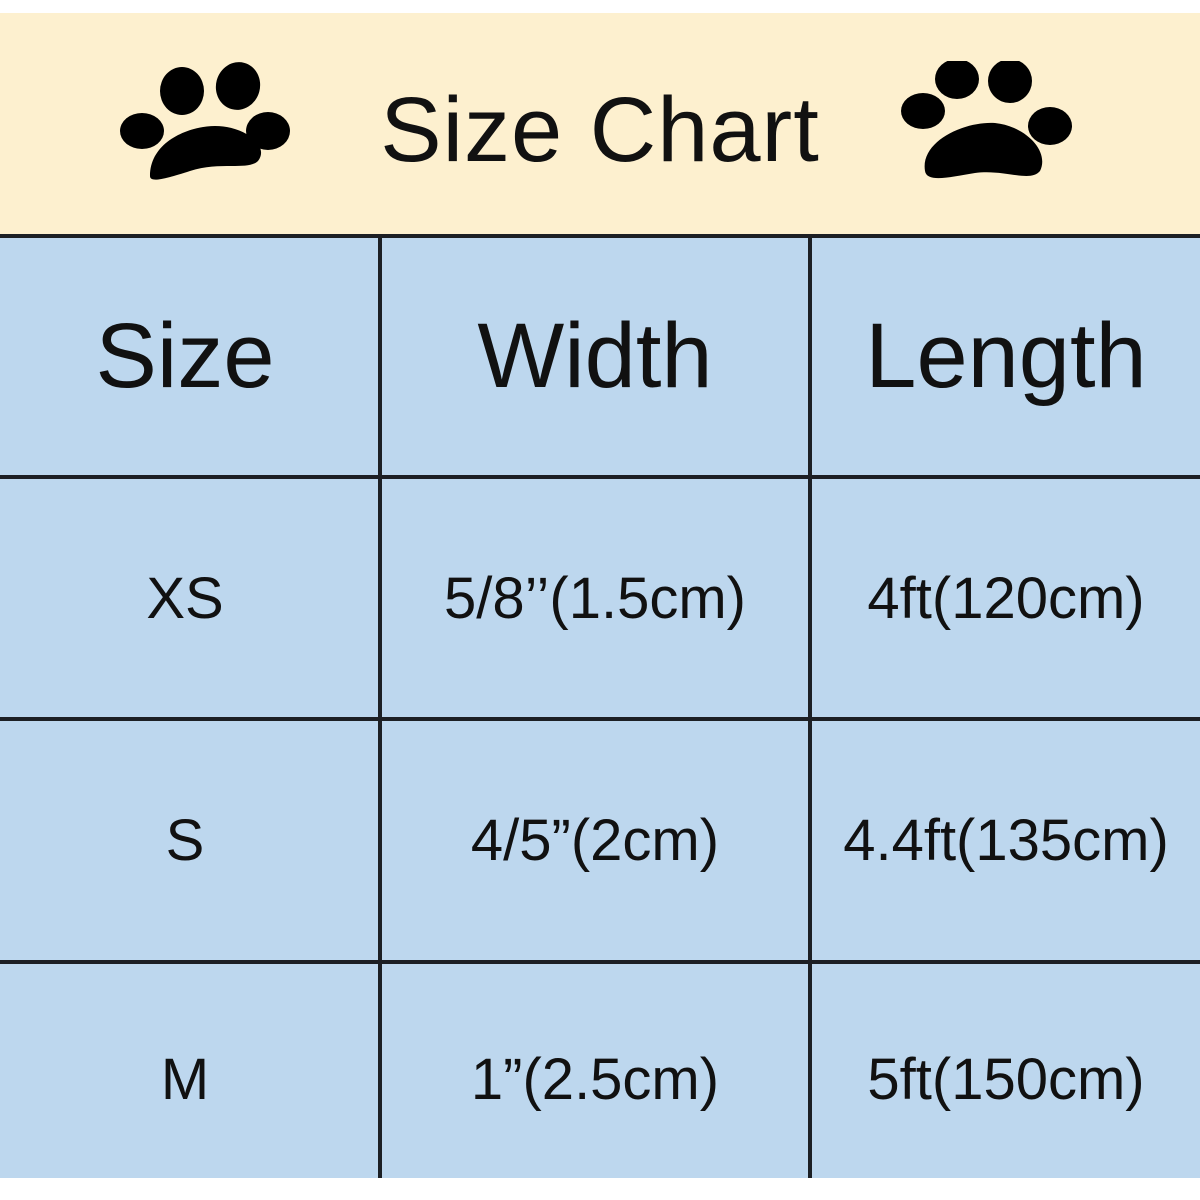  I want to click on header-size: Size, so click(185, 356).